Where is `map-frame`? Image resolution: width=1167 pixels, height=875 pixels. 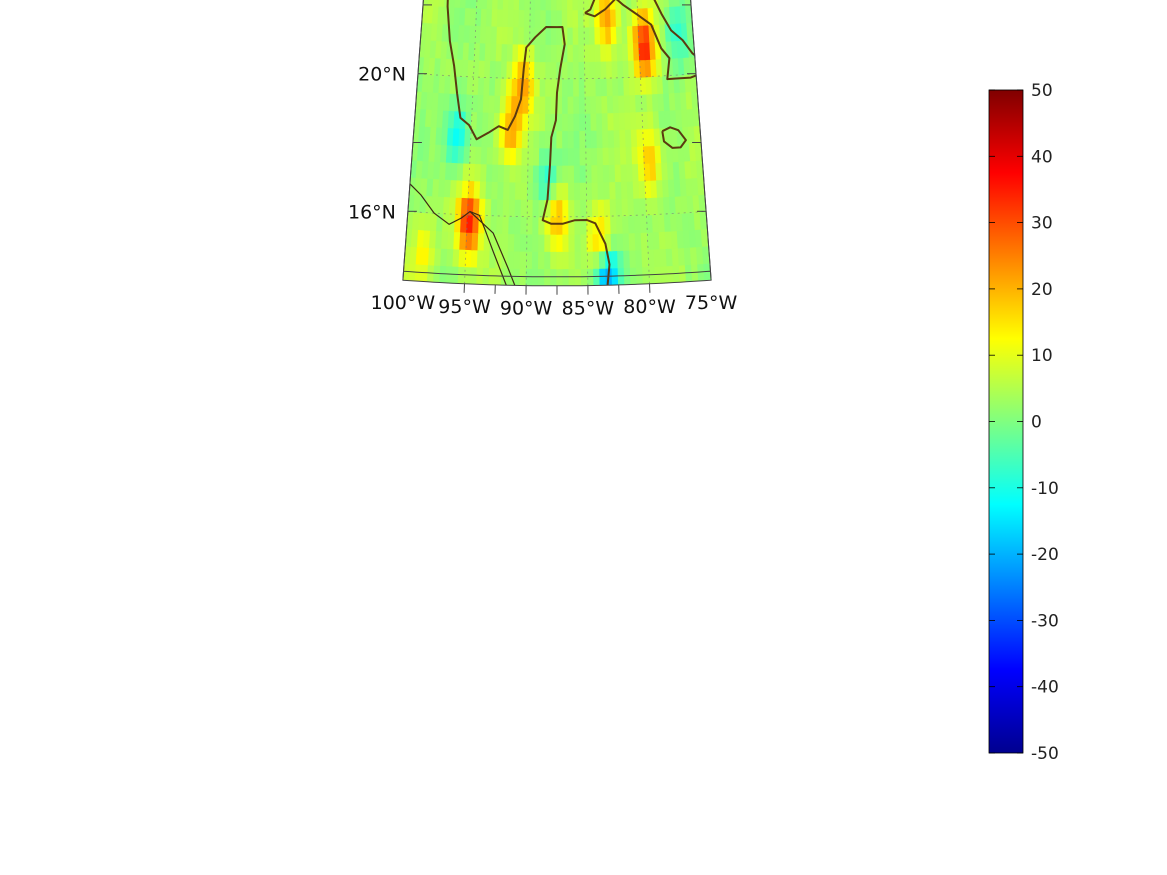
map-frame is located at coordinates (557, 143).